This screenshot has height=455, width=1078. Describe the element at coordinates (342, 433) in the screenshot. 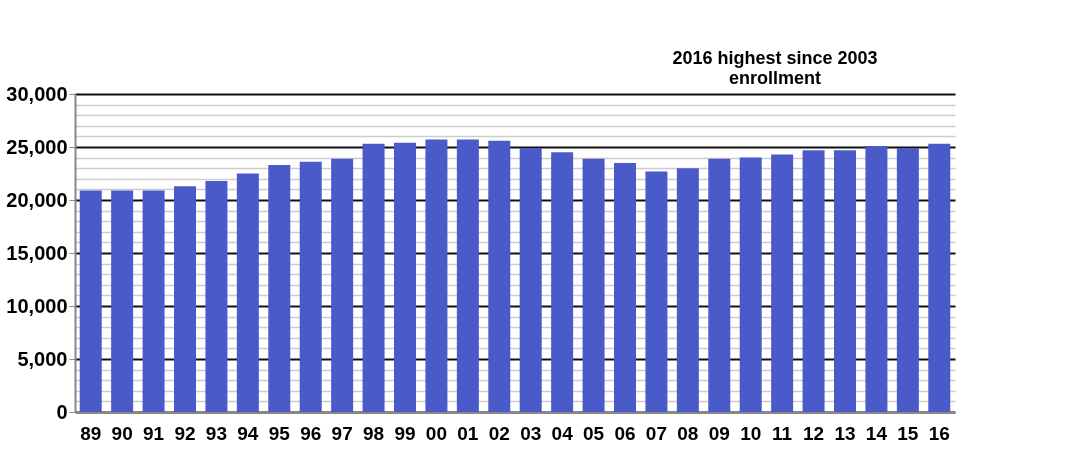

I see `x-tick-label: 97` at that location.